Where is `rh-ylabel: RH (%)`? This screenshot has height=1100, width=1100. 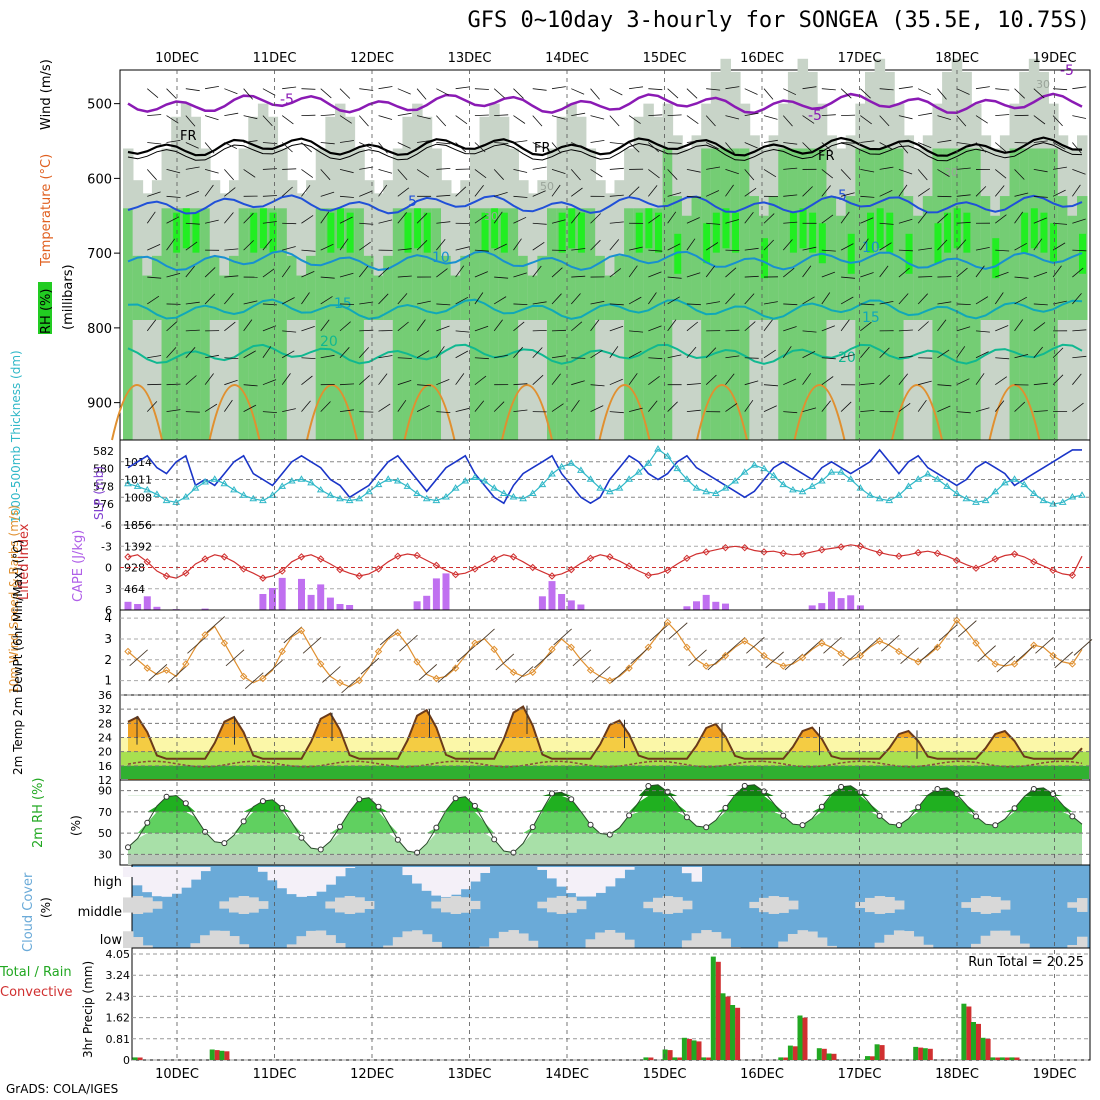
rh-ylabel: RH (%) is located at coordinates (46, 311).